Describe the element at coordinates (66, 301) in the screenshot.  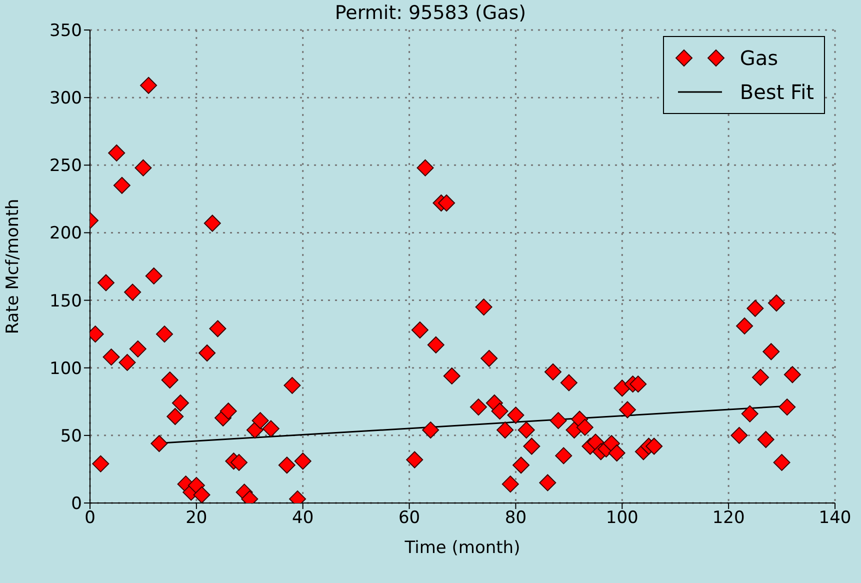
I see `y-tick-label: 150` at that location.